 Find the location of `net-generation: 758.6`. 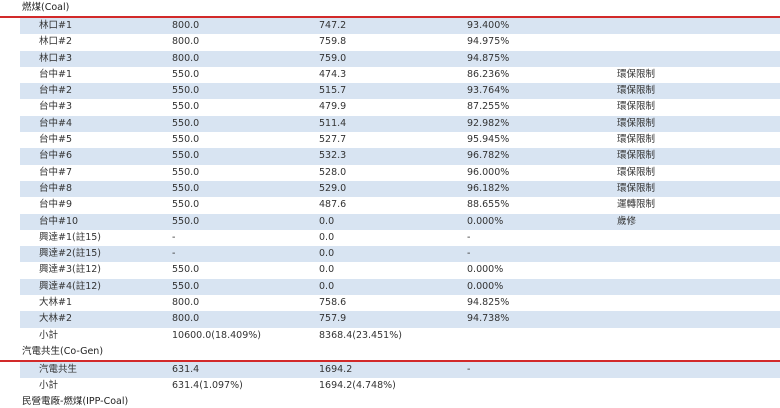

net-generation: 758.6 is located at coordinates (333, 303).